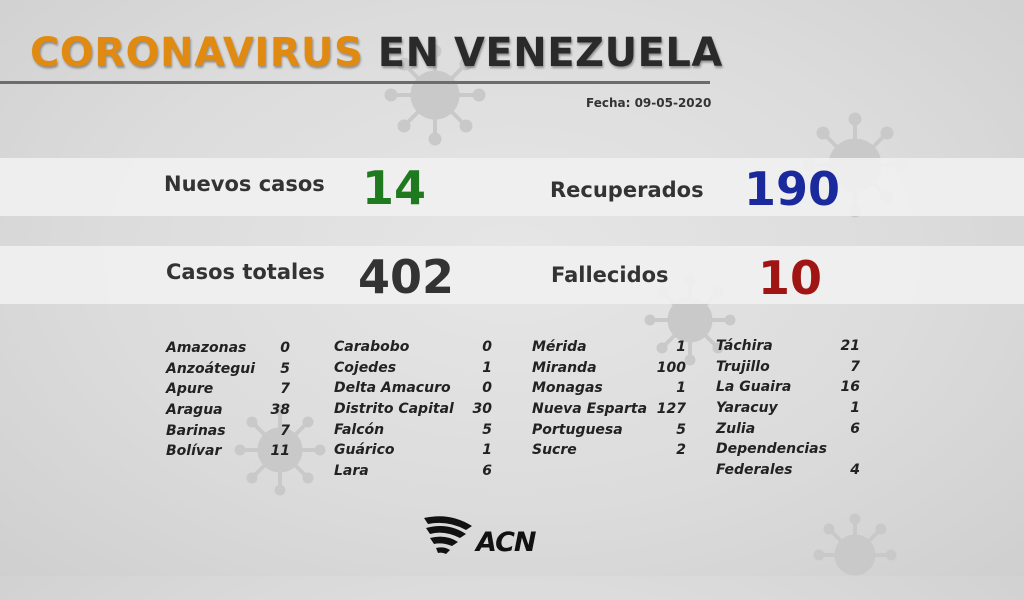  Describe the element at coordinates (855, 470) in the screenshot. I see `state-value: 4` at that location.